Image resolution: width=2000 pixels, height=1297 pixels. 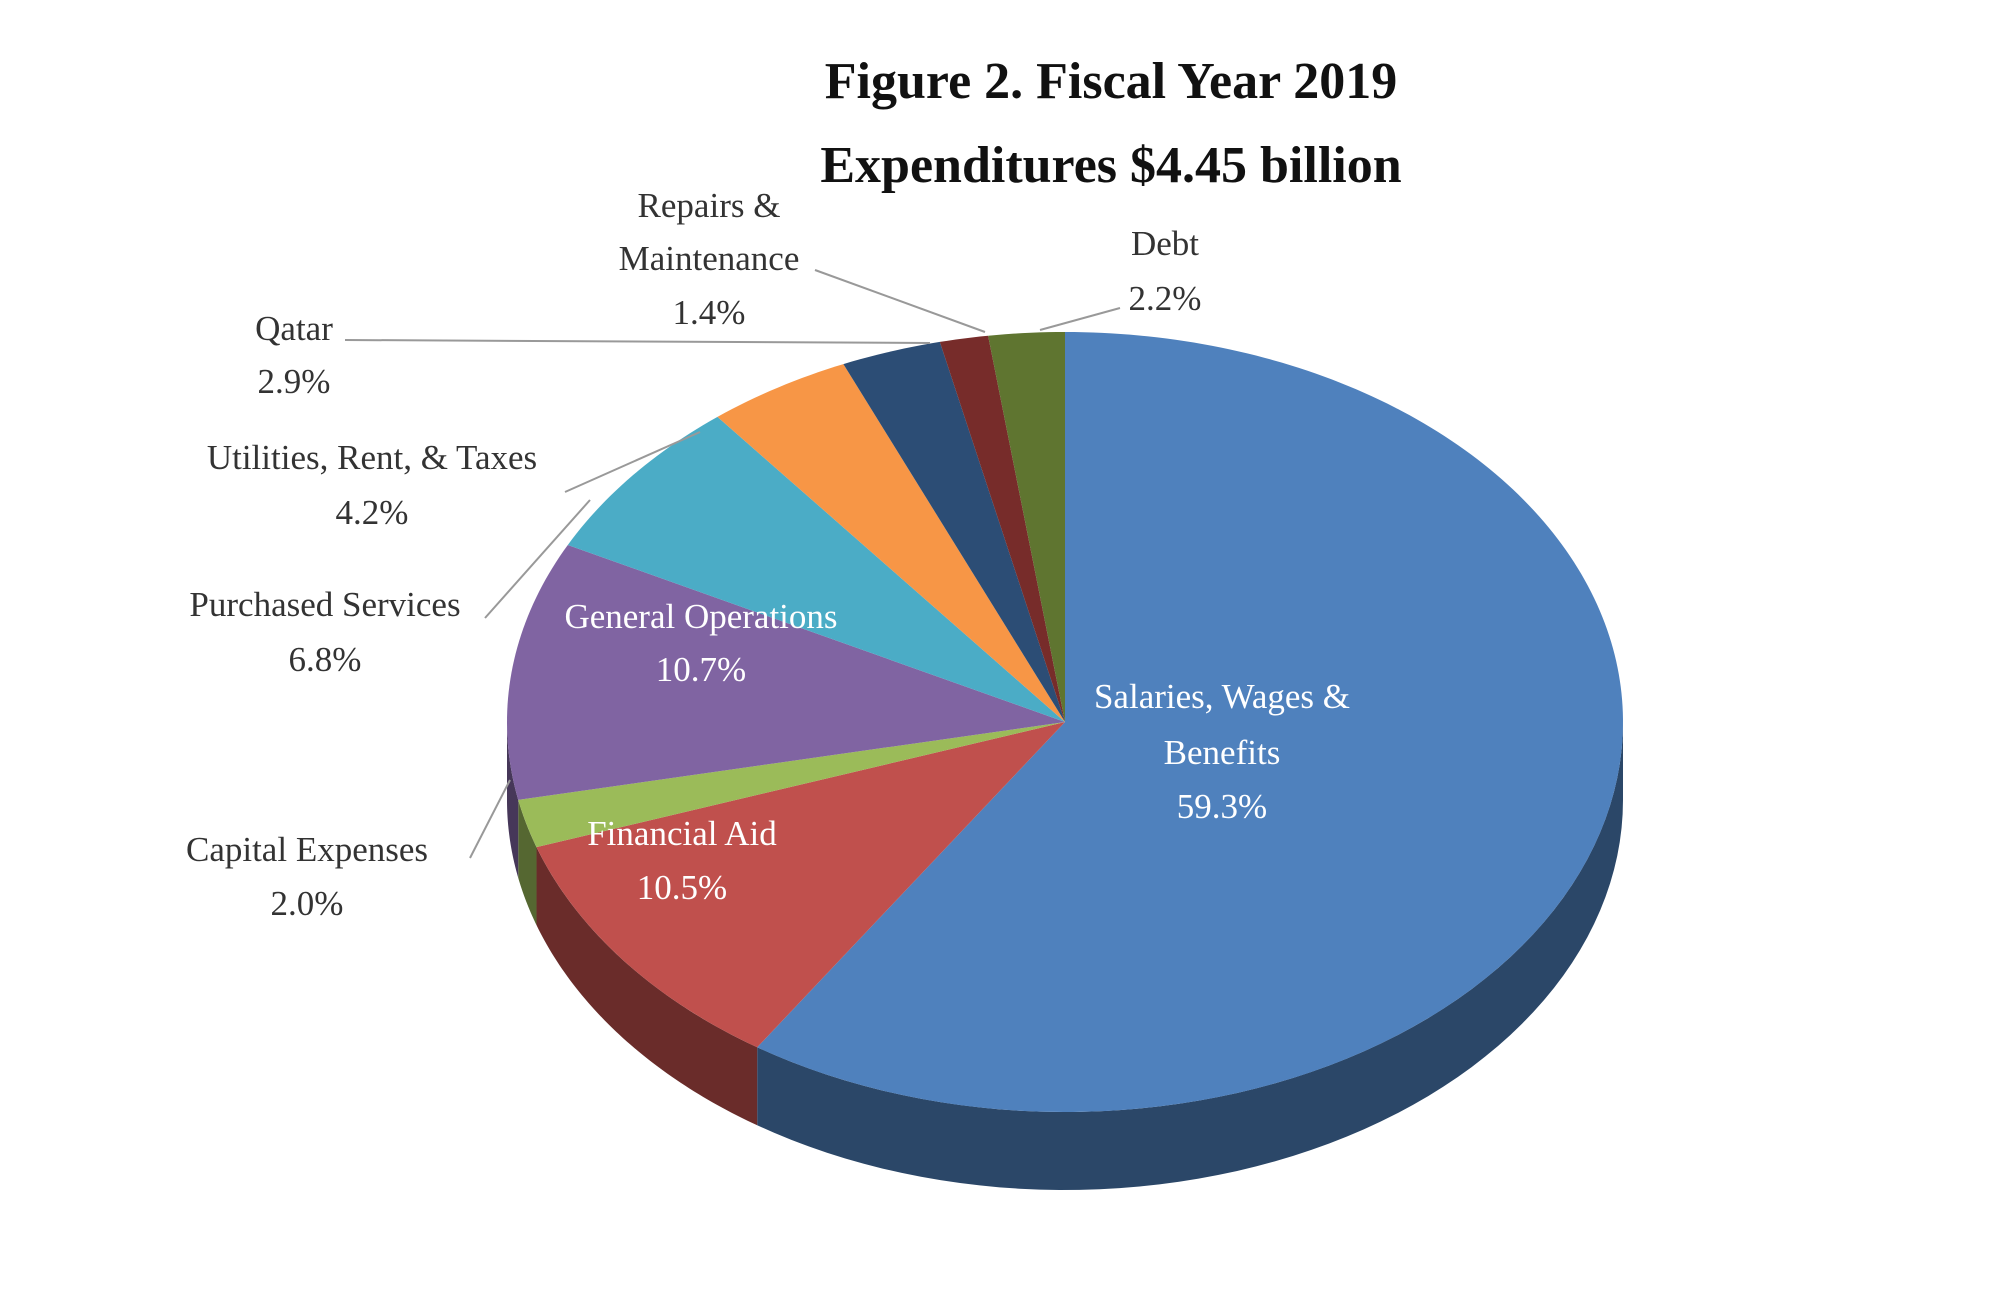 What do you see at coordinates (800, 885) in the screenshot?
I see `pie-slice-financial-aid` at bounding box center [800, 885].